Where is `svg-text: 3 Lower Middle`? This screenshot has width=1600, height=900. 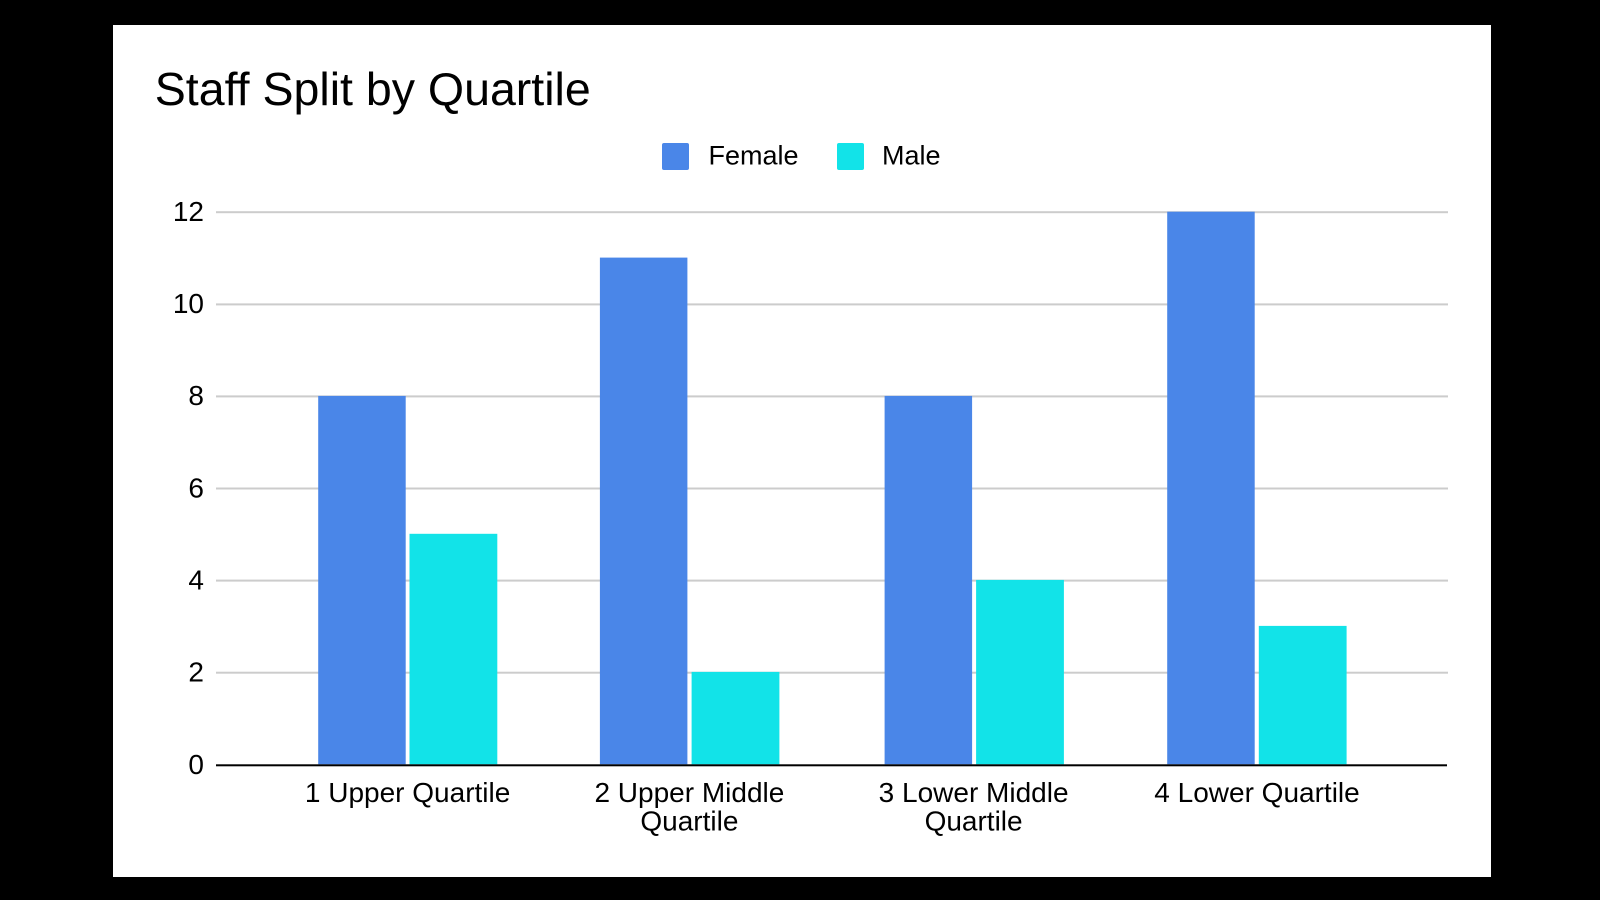
svg-text: 3 Lower Middle is located at coordinates (974, 792).